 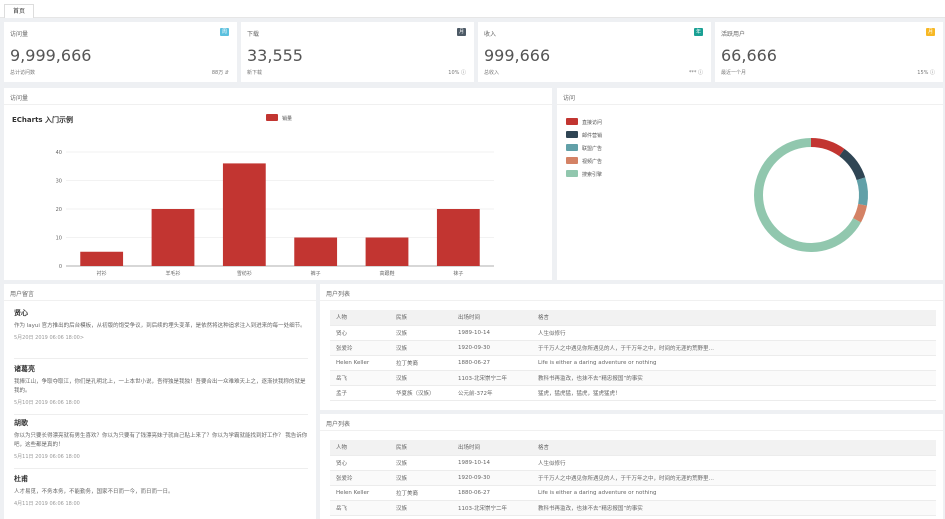 I want to click on comment-author: 胡歌, so click(x=21, y=423).